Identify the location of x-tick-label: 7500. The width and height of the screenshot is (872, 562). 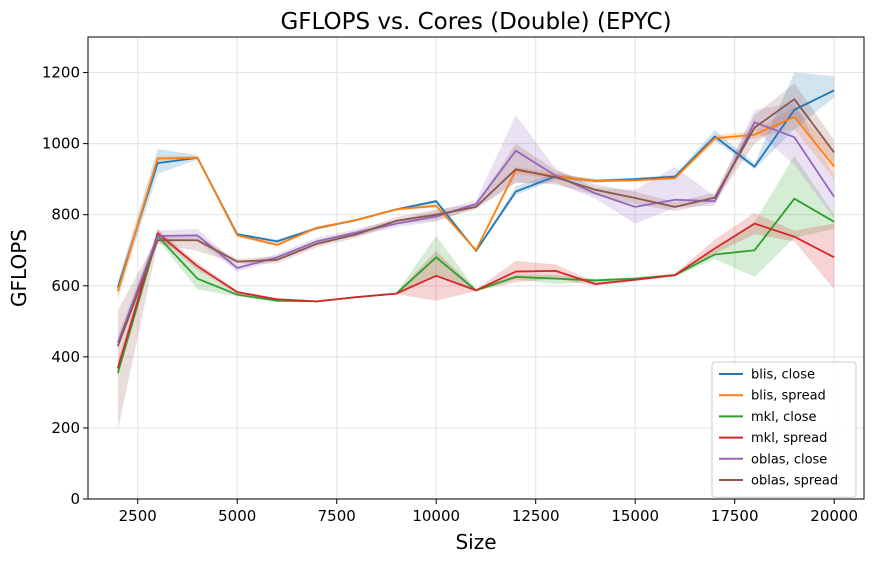
(337, 516).